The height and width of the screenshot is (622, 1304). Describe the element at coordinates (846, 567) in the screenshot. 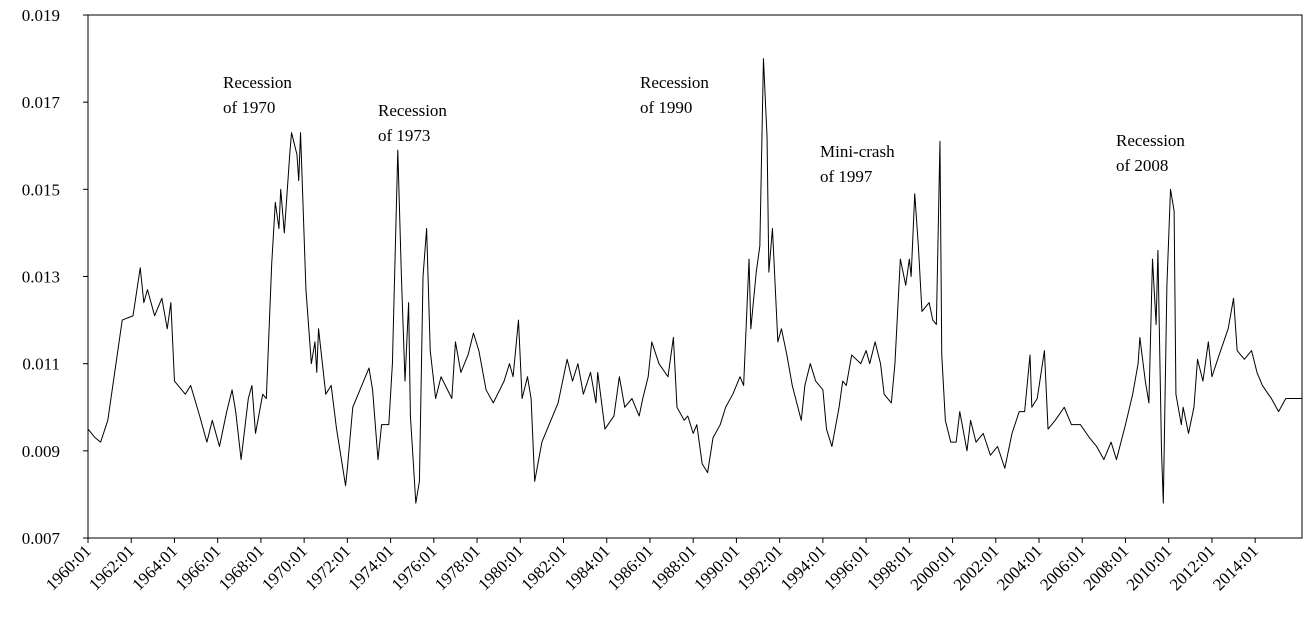

I see `x-tick-label: 1996:01` at that location.